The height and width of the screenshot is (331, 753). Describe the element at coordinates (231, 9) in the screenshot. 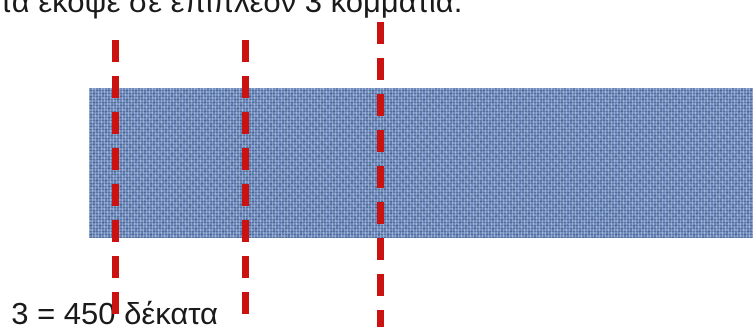

I see `top-caption: τα έκοψε σε επιπλέον 3 κομμάτια.` at that location.